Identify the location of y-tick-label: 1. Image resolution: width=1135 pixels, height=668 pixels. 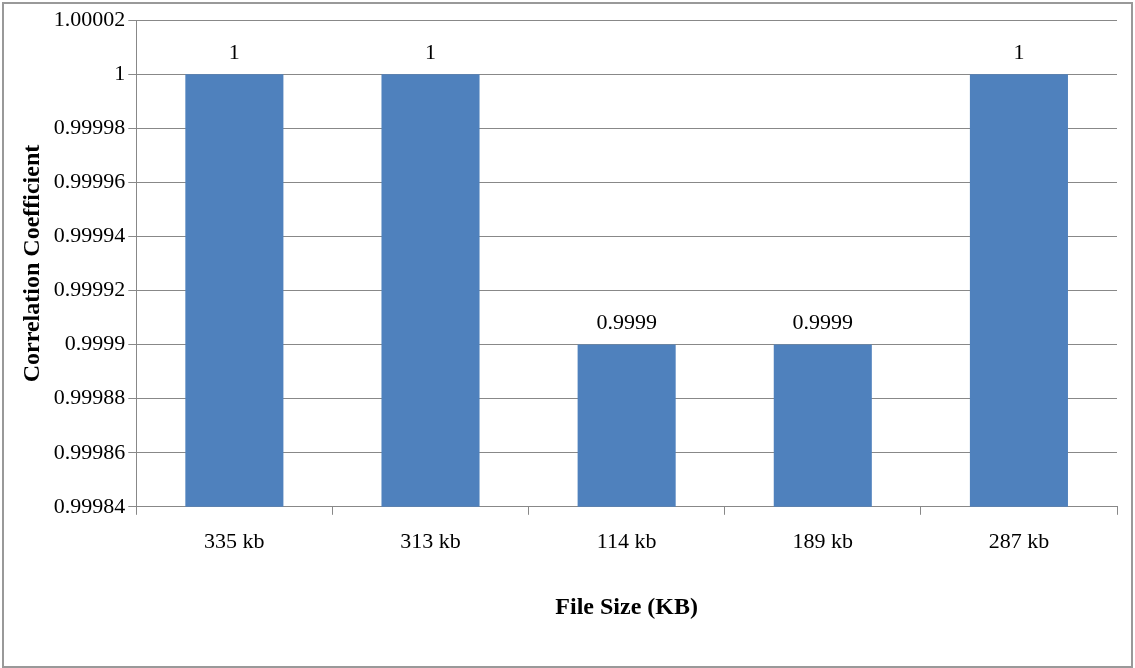
(120, 73).